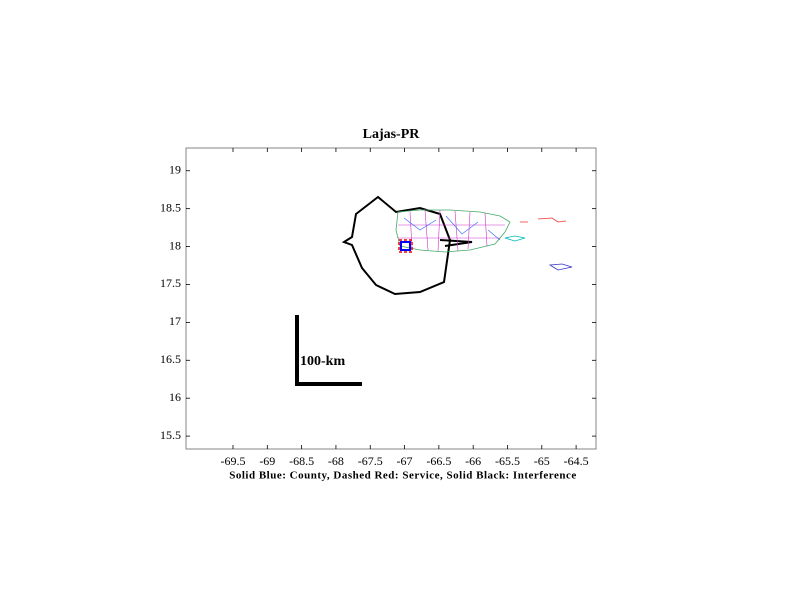  I want to click on county-boundary, so click(405, 246).